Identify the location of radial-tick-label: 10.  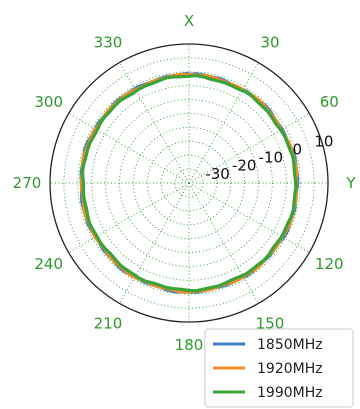
(323, 141).